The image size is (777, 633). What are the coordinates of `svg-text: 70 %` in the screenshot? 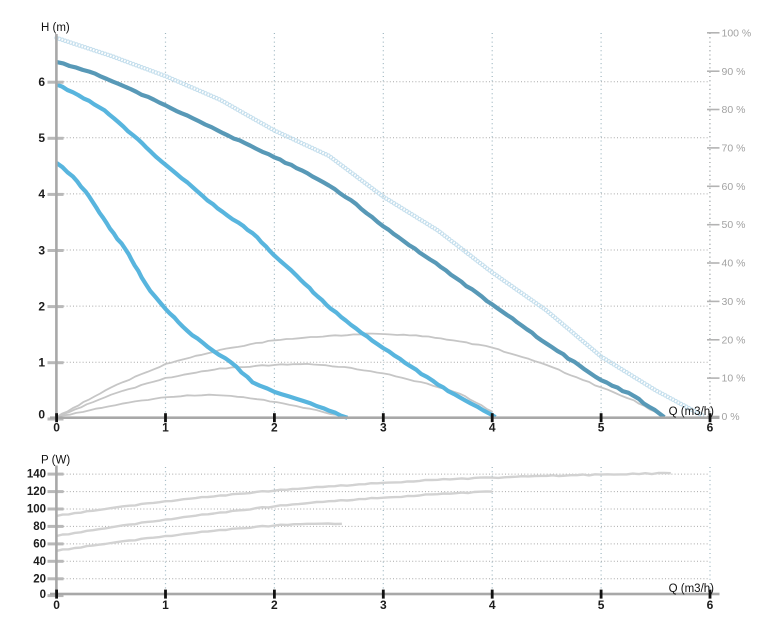 It's located at (734, 149).